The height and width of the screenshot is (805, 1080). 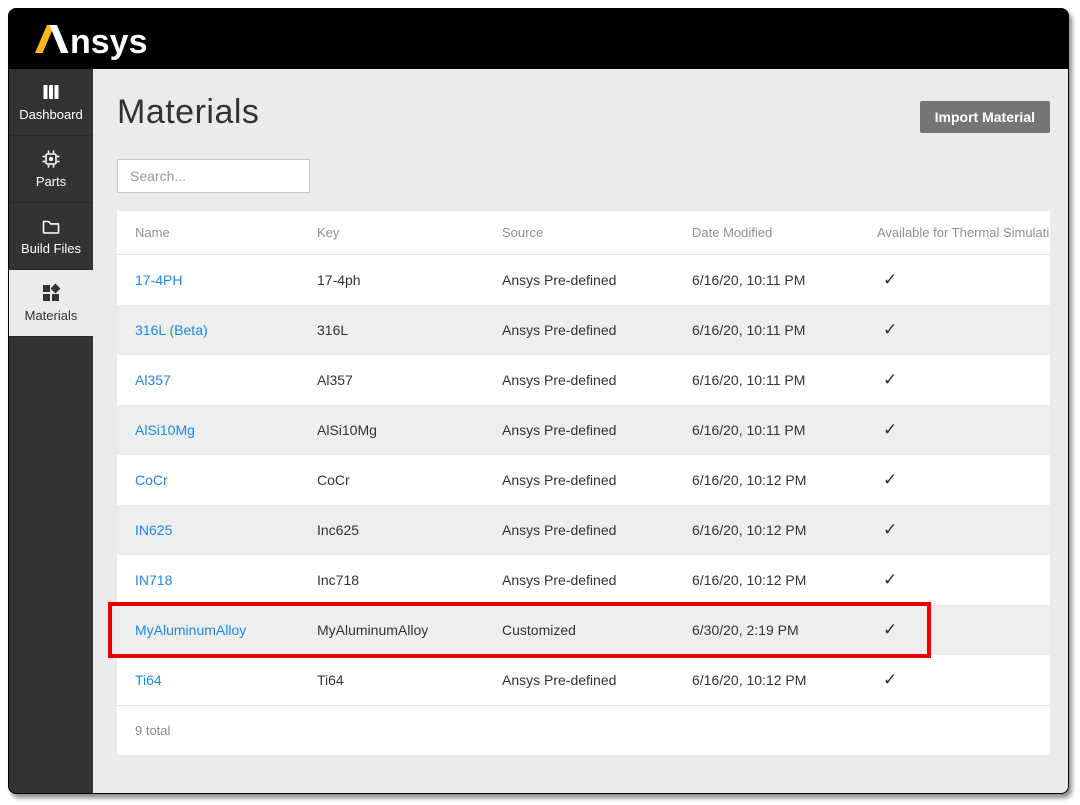 What do you see at coordinates (328, 232) in the screenshot?
I see `column-header-key: Key` at bounding box center [328, 232].